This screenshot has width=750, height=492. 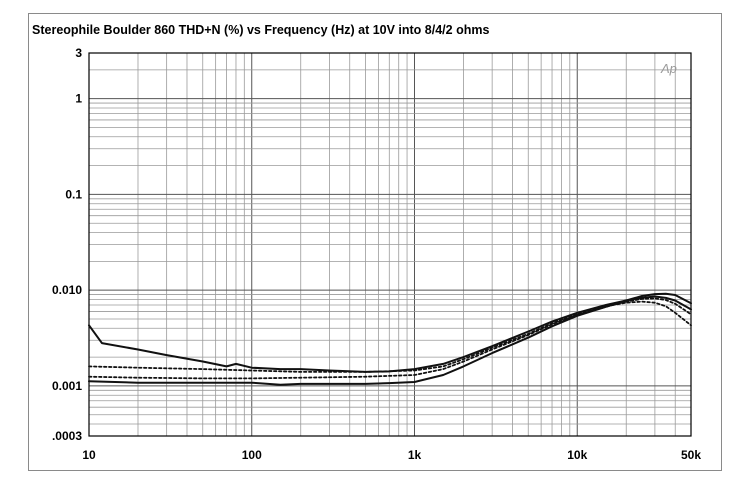 What do you see at coordinates (668, 68) in the screenshot?
I see `ap-watermark: Ap` at bounding box center [668, 68].